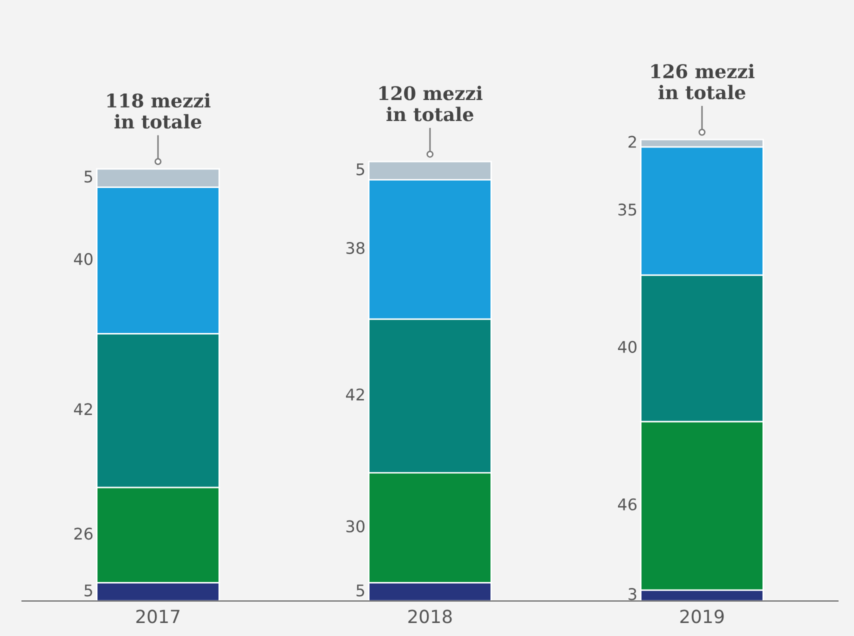  I want to click on total-label: 120 mezzi in totale, so click(430, 104).